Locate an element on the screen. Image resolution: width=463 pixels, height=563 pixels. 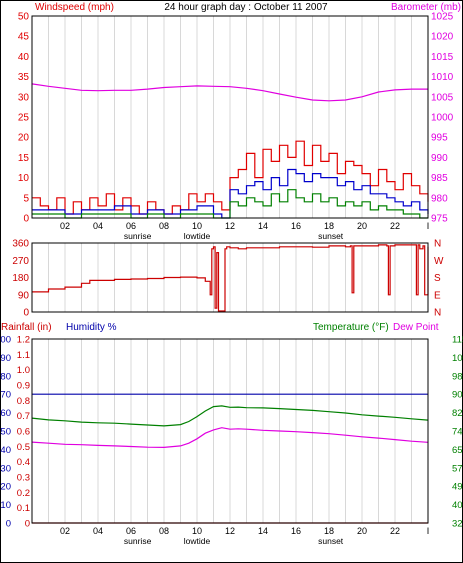
temperature-tick-label: 65 is located at coordinates (457, 450).